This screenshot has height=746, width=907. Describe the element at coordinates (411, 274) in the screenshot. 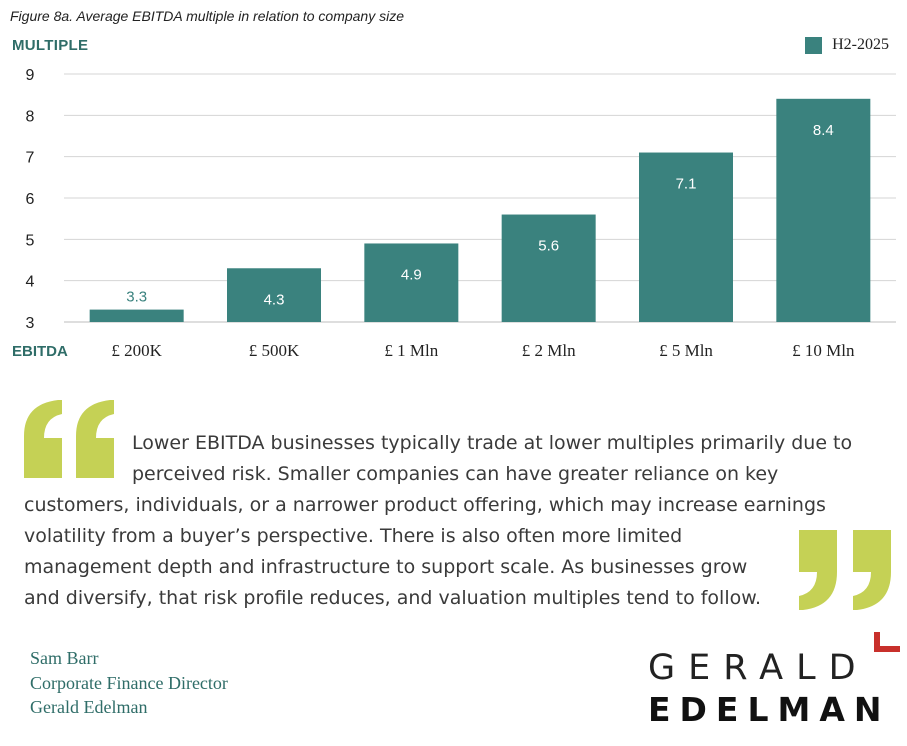

I see `data-label: 4.9` at that location.